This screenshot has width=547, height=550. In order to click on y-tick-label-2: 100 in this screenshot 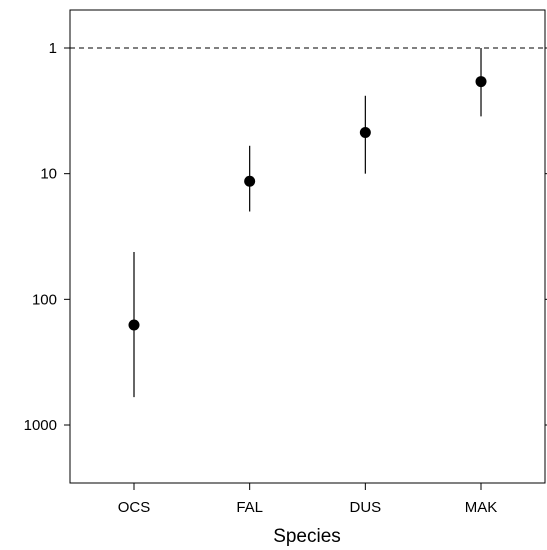, I will do `click(44, 299)`.